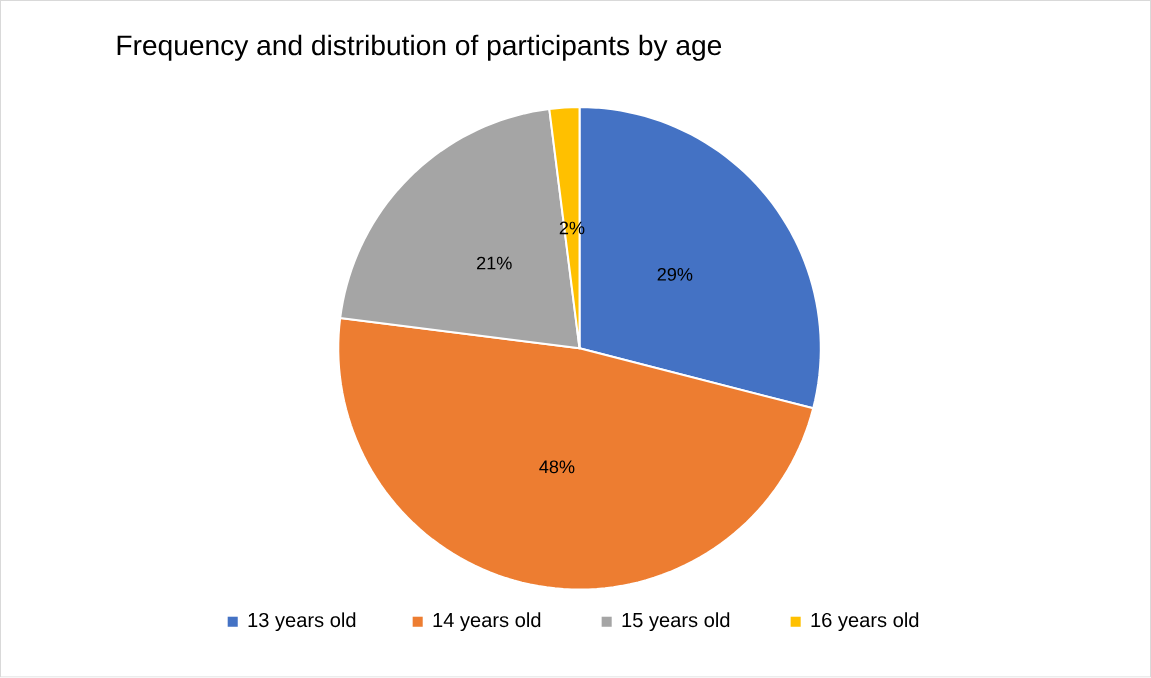 The image size is (1151, 678). What do you see at coordinates (419, 48) in the screenshot?
I see `chart-title: Frequency and distribution of participants by age` at bounding box center [419, 48].